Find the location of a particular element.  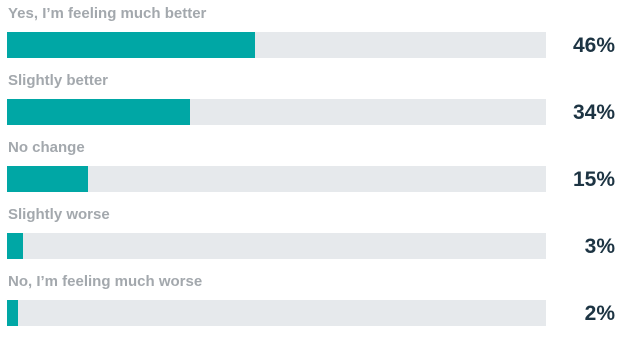

bar-value-label: 3% is located at coordinates (599, 246).